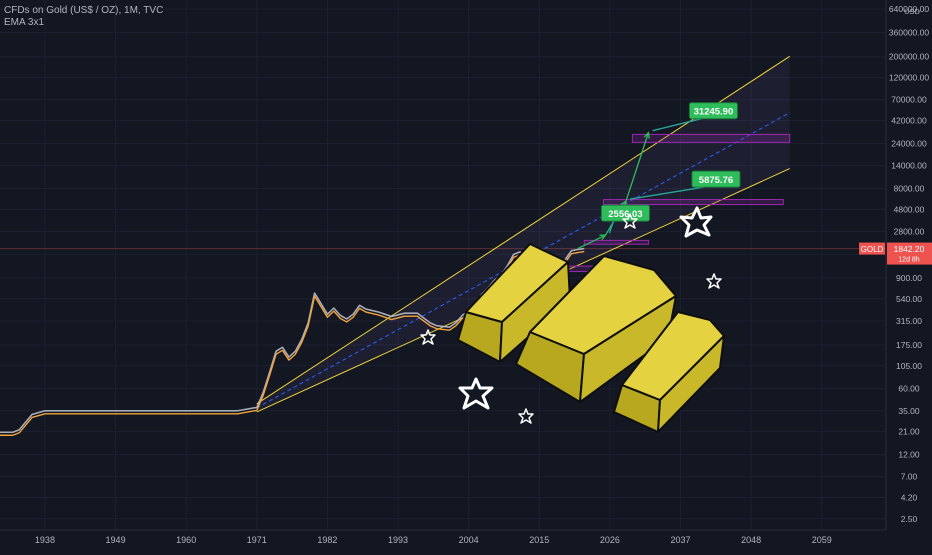 This screenshot has width=932, height=555. What do you see at coordinates (909, 249) in the screenshot?
I see `price-tag-value: 1842.20` at bounding box center [909, 249].